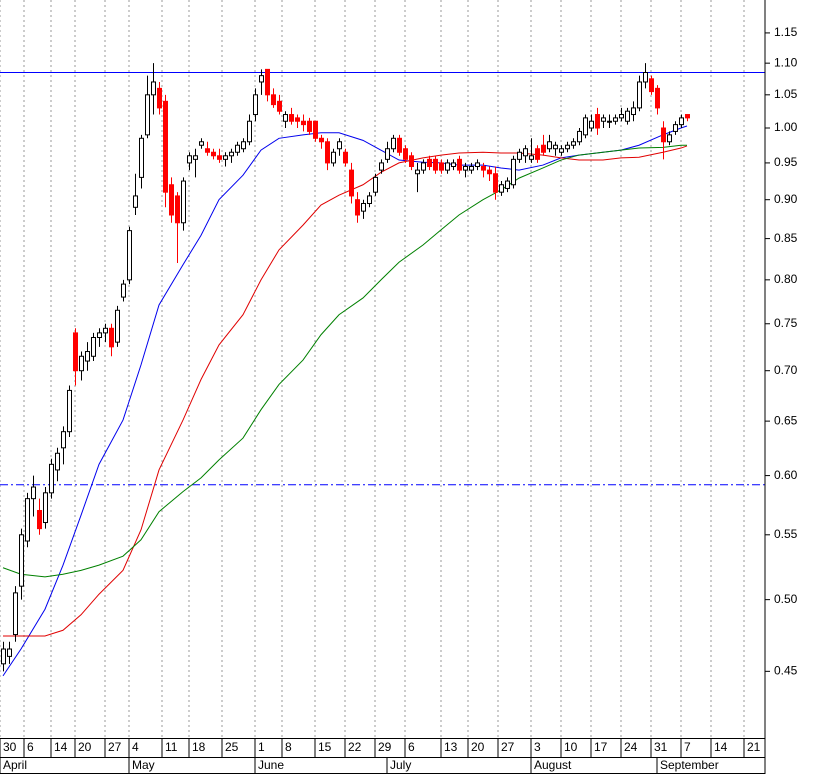 This screenshot has width=819, height=774. I want to click on x-tick-label: 4, so click(135, 747).